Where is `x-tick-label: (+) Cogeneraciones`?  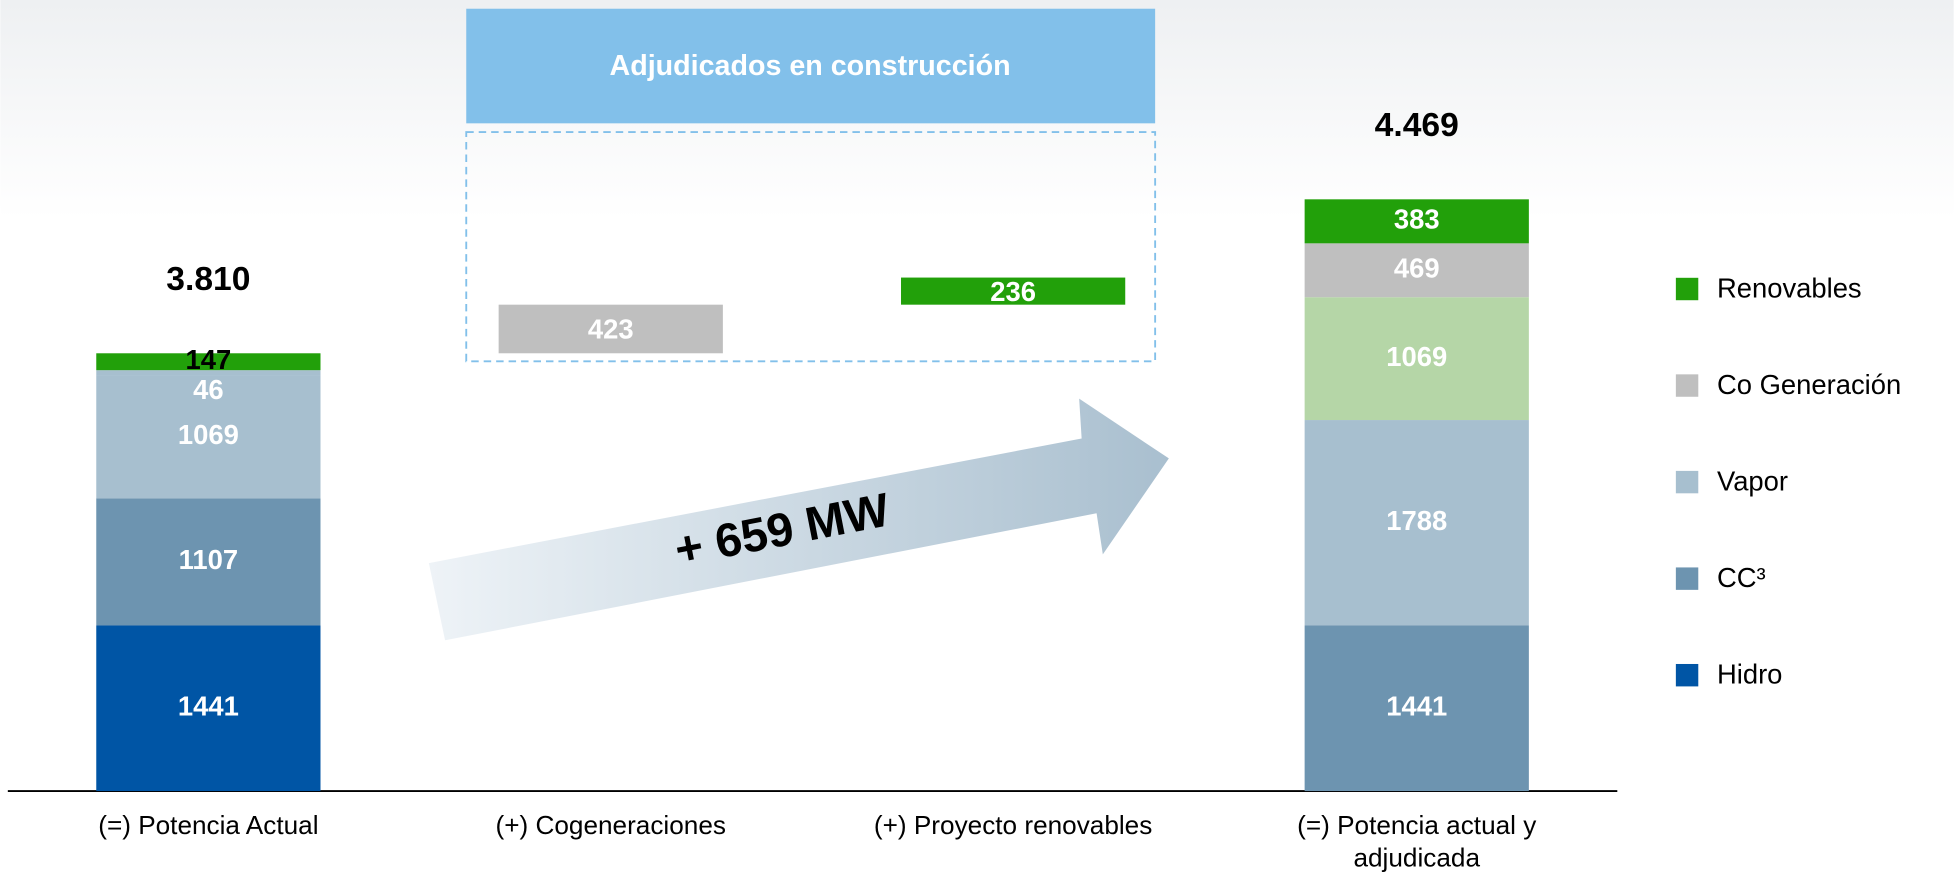
x-tick-label: (+) Cogeneraciones is located at coordinates (611, 825).